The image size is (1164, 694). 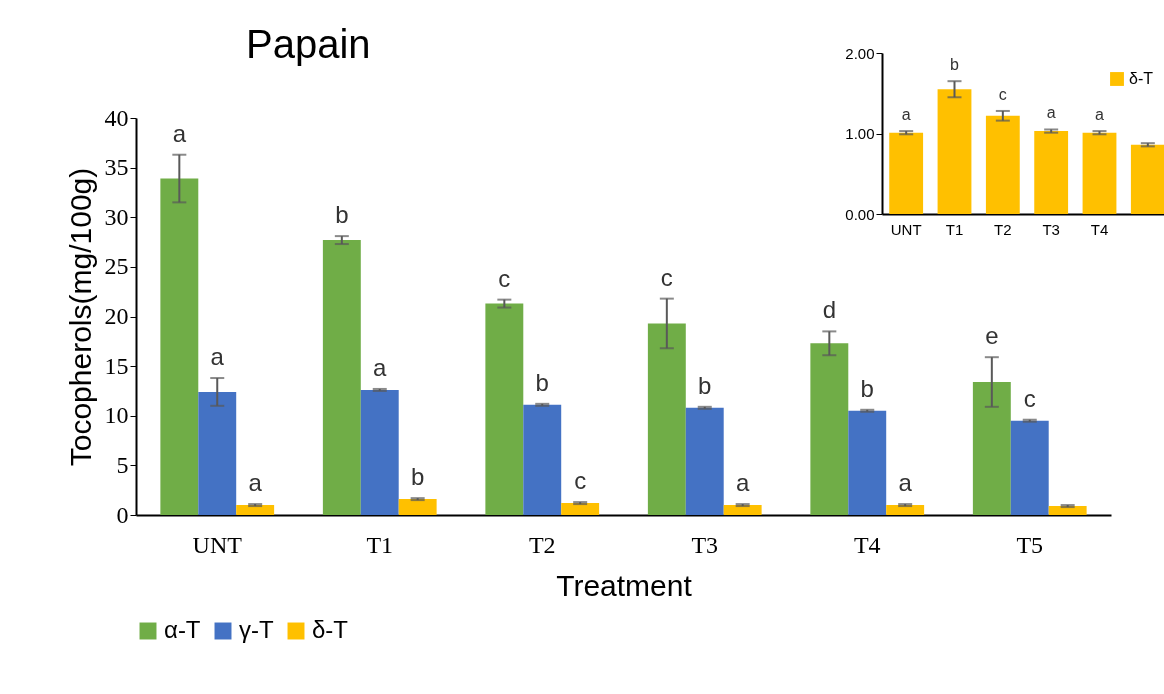 What do you see at coordinates (624, 585) in the screenshot?
I see `x-axis-title: Treatment` at bounding box center [624, 585].